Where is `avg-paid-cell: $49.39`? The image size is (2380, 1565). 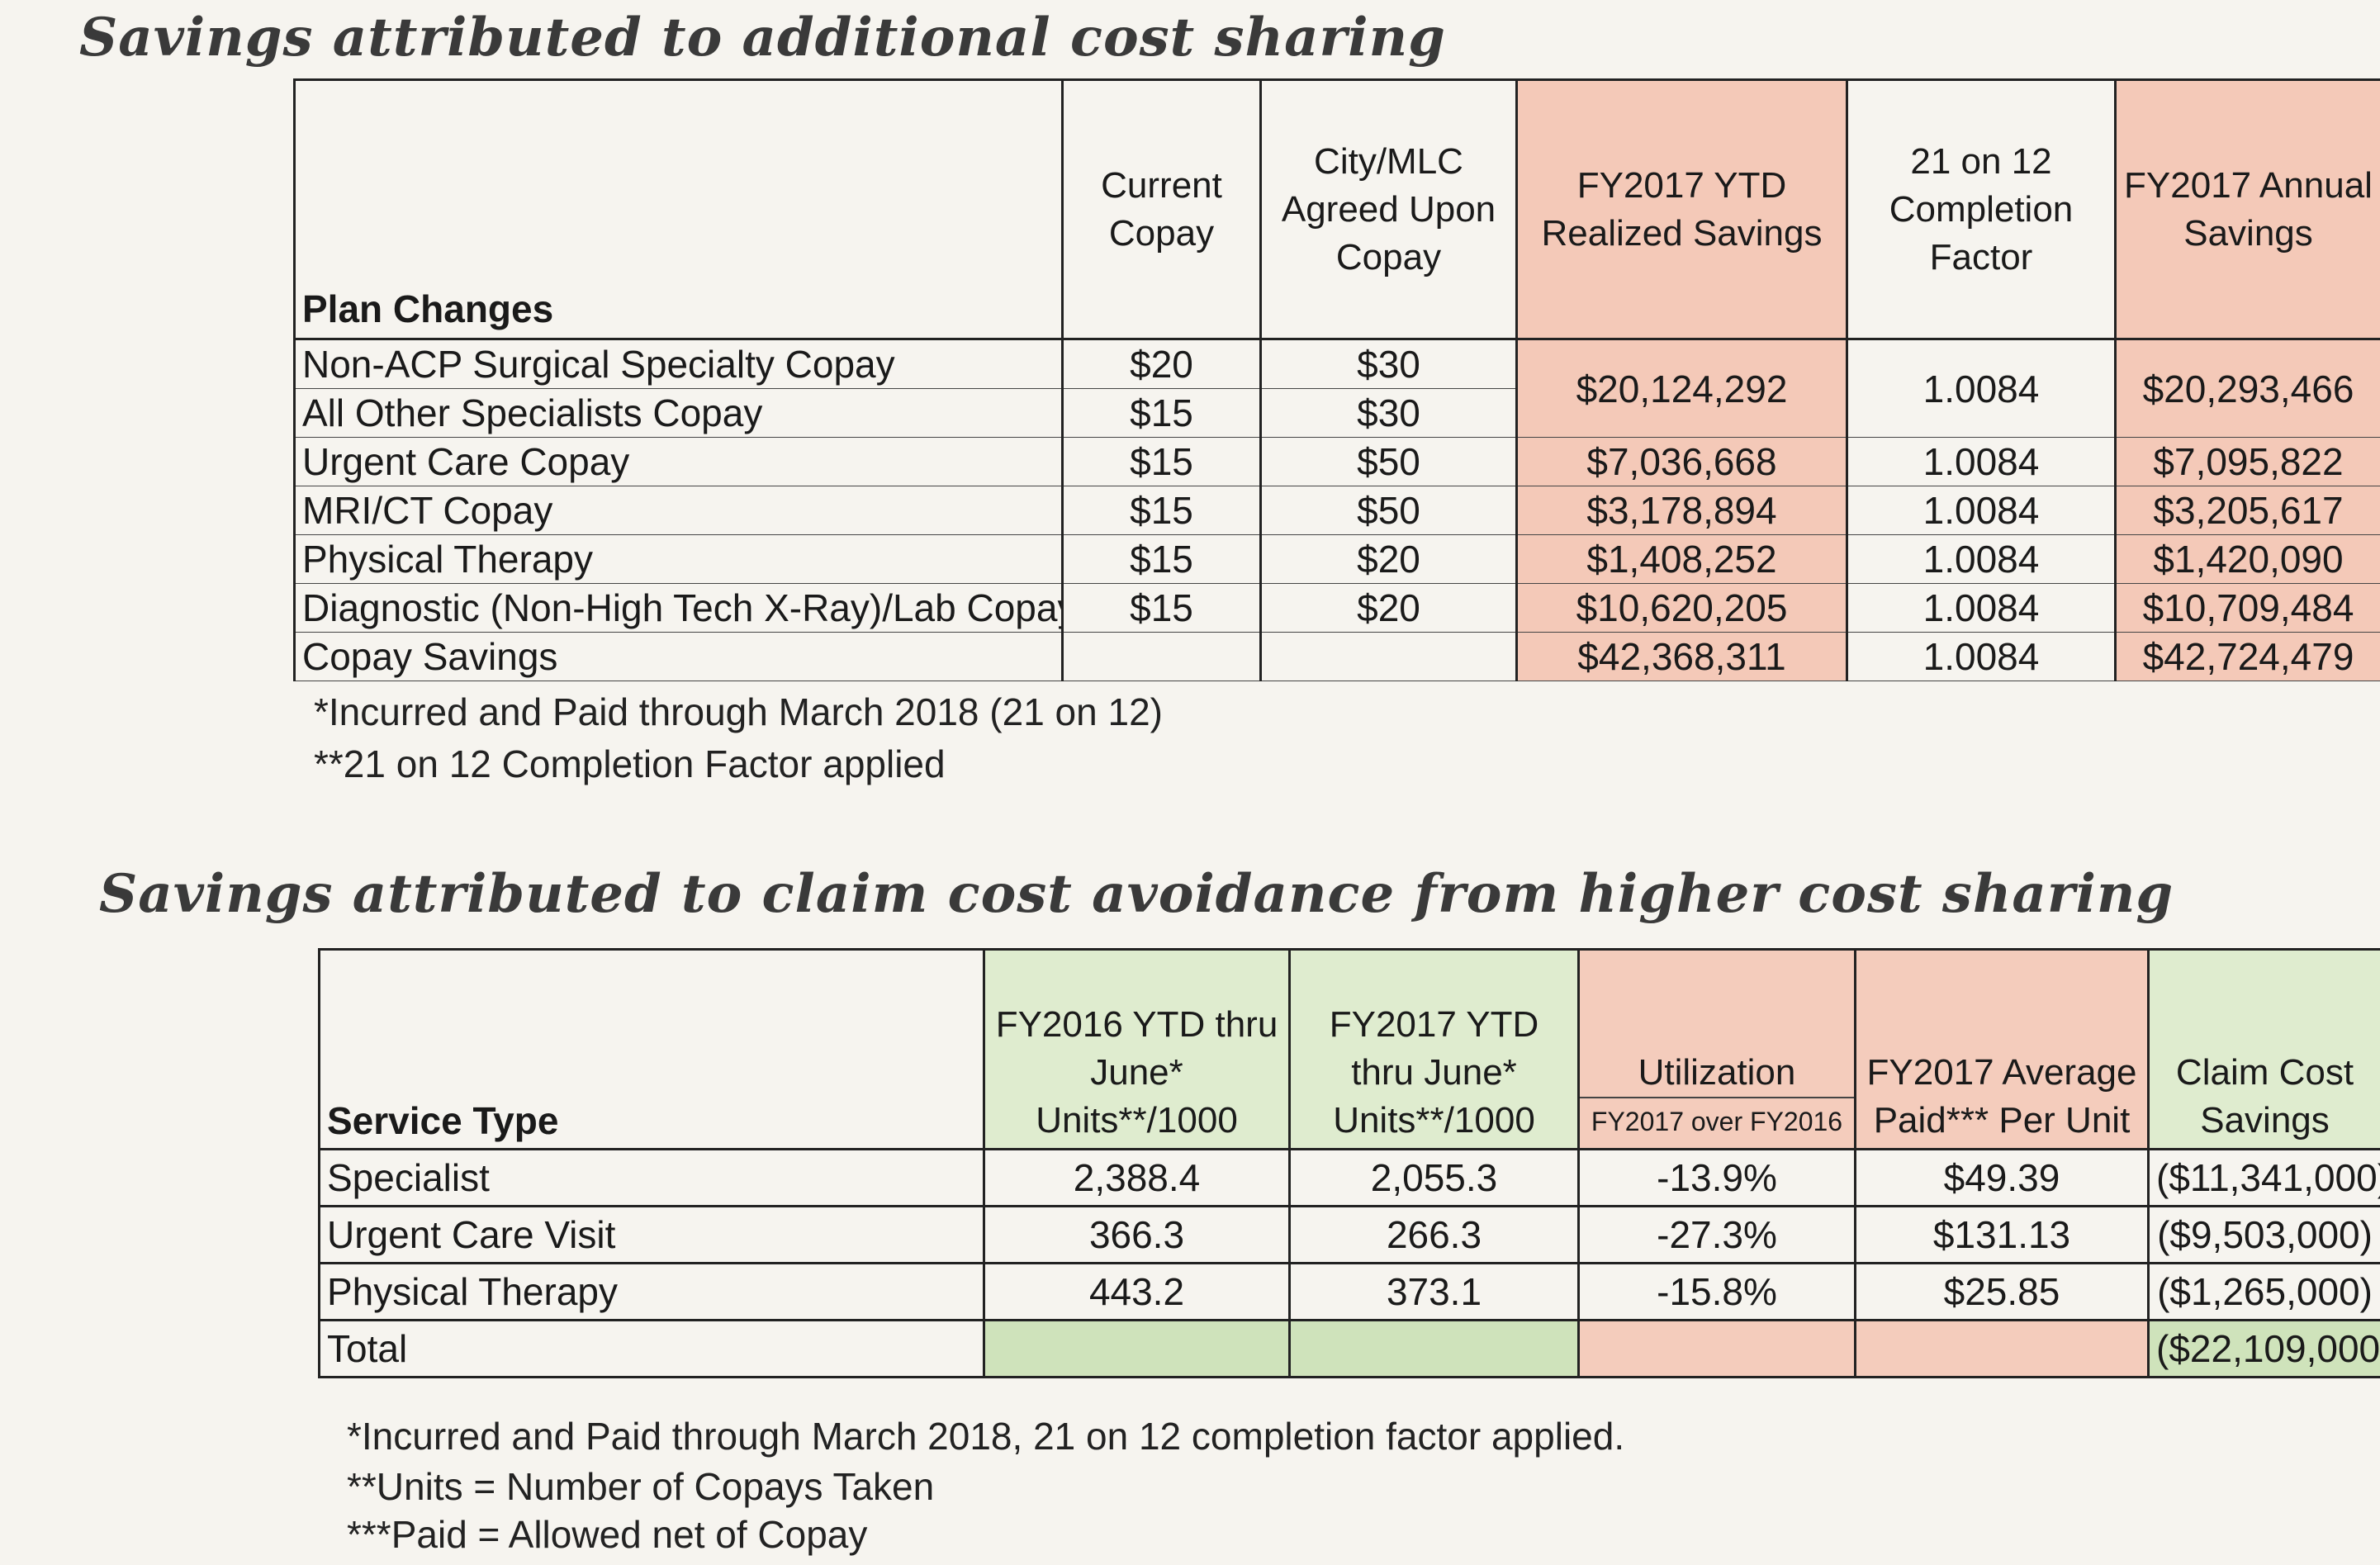
avg-paid-cell: $49.39 is located at coordinates (2002, 1178).